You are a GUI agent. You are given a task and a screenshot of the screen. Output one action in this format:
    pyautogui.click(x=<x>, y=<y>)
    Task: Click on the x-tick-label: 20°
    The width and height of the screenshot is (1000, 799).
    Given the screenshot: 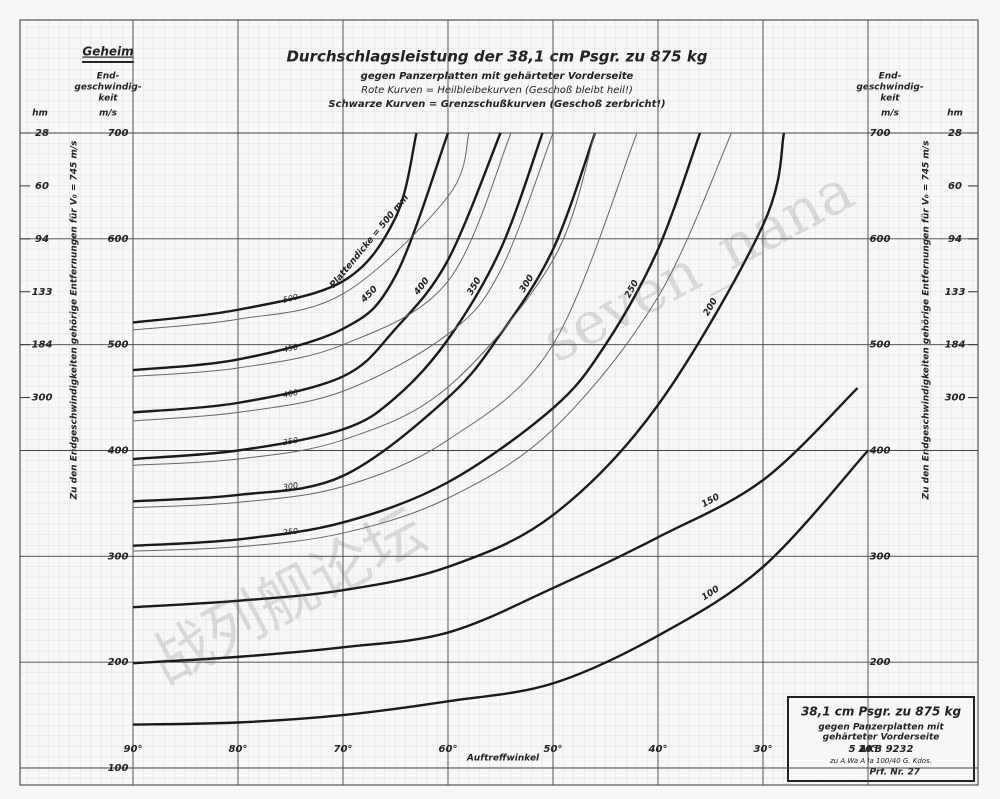 What is the action you would take?
    pyautogui.click(x=868, y=749)
    